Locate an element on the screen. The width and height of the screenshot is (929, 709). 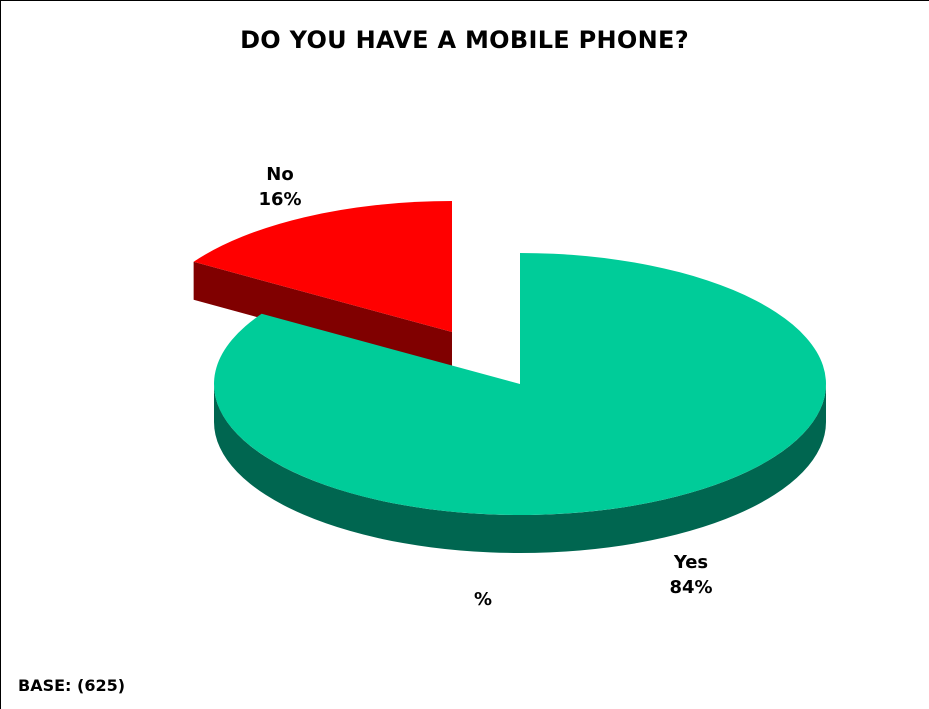
unit-label: % is located at coordinates (483, 599).